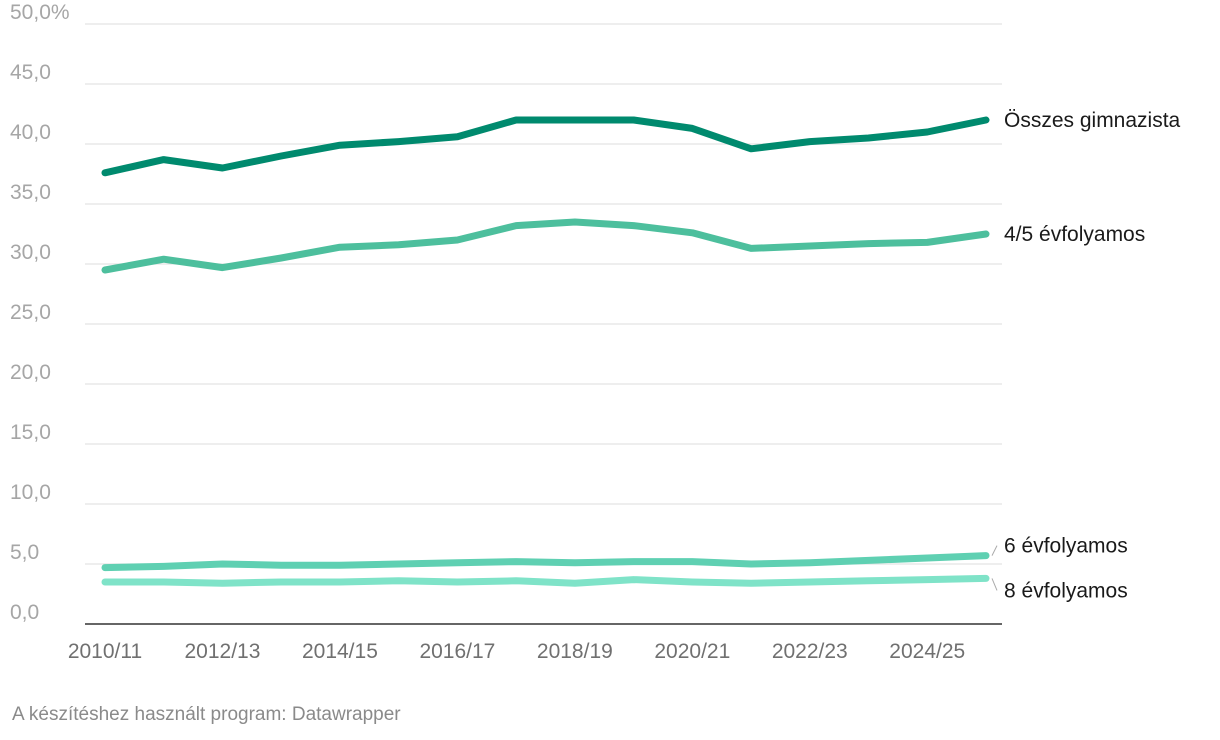 This screenshot has width=1220, height=740. I want to click on y-tick-label: 10,0, so click(30, 492).